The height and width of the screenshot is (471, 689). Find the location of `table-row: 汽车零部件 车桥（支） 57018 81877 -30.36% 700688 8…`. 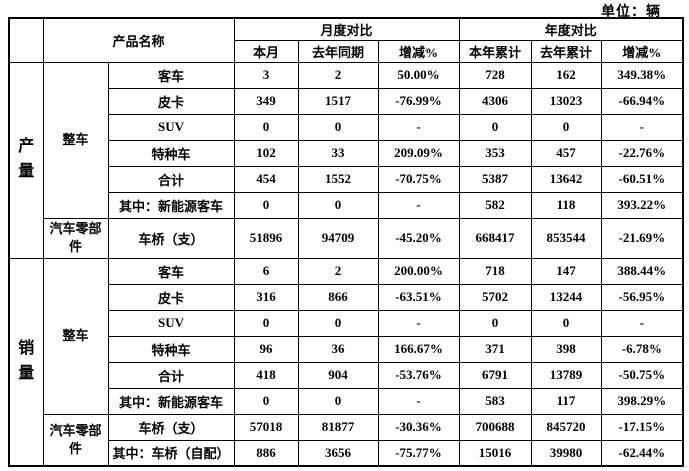

table-row: 汽车零部件 车桥（支） 57018 81877 -30.36% 700688 8… is located at coordinates (346, 440).